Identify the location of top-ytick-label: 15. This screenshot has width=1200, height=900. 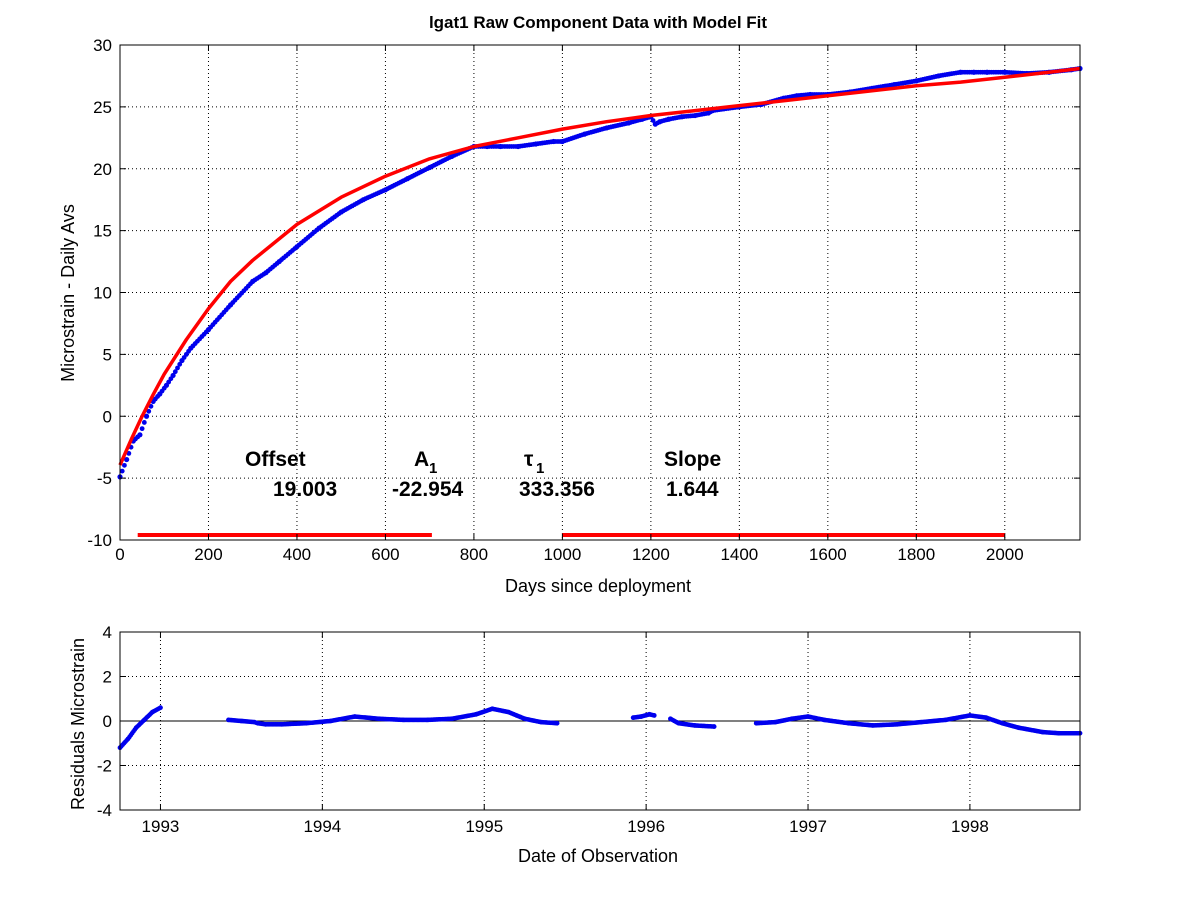
(102, 231).